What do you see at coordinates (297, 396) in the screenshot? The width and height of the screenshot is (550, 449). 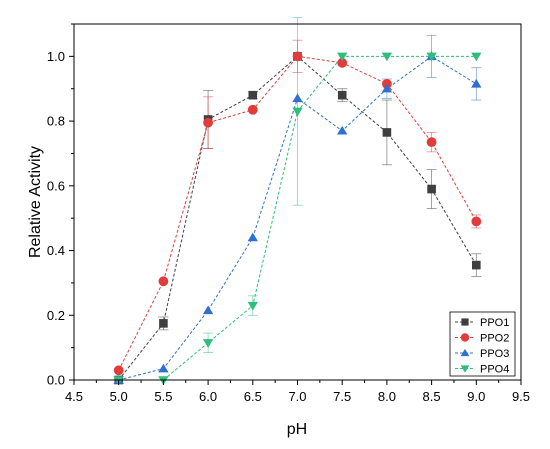 I see `x-tick-label: 7.0` at bounding box center [297, 396].